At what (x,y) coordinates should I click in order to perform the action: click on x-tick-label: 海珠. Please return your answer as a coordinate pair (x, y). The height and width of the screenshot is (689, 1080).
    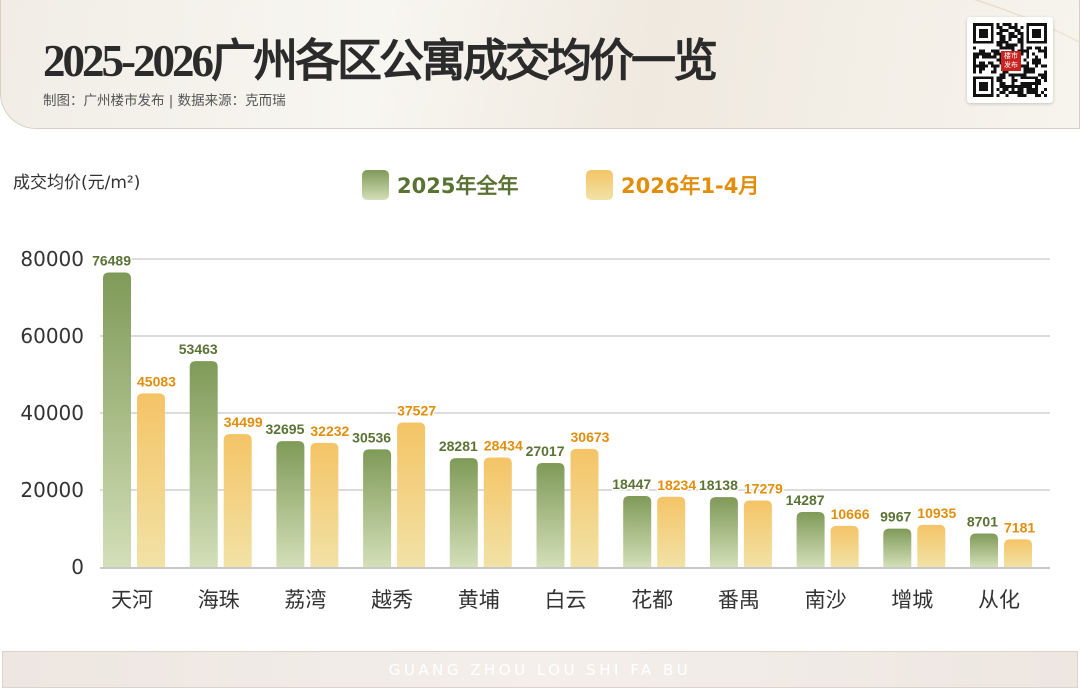
    Looking at the image, I should click on (219, 600).